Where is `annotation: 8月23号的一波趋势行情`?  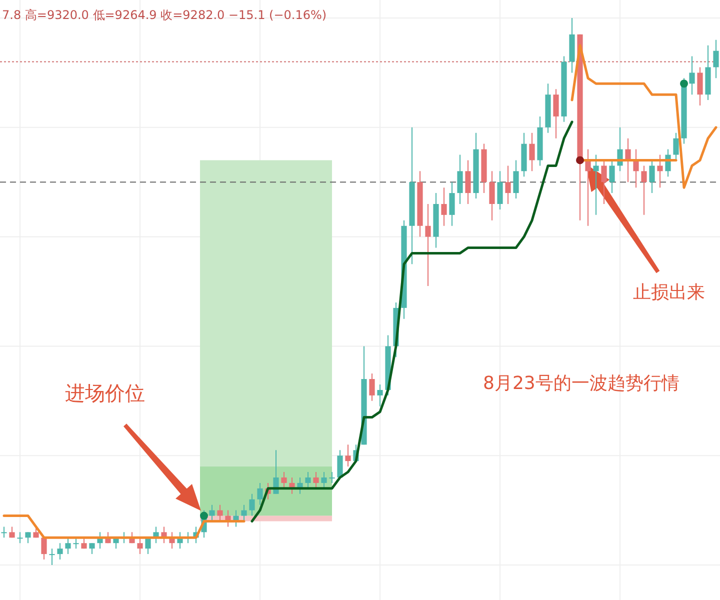 annotation: 8月23号的一波趋势行情 is located at coordinates (581, 383).